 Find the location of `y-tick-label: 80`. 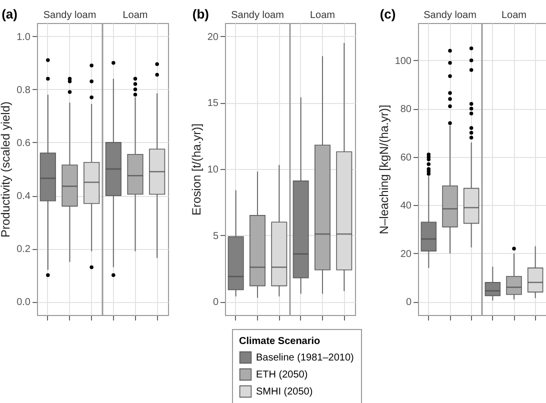

y-tick-label: 80 is located at coordinates (406, 110).